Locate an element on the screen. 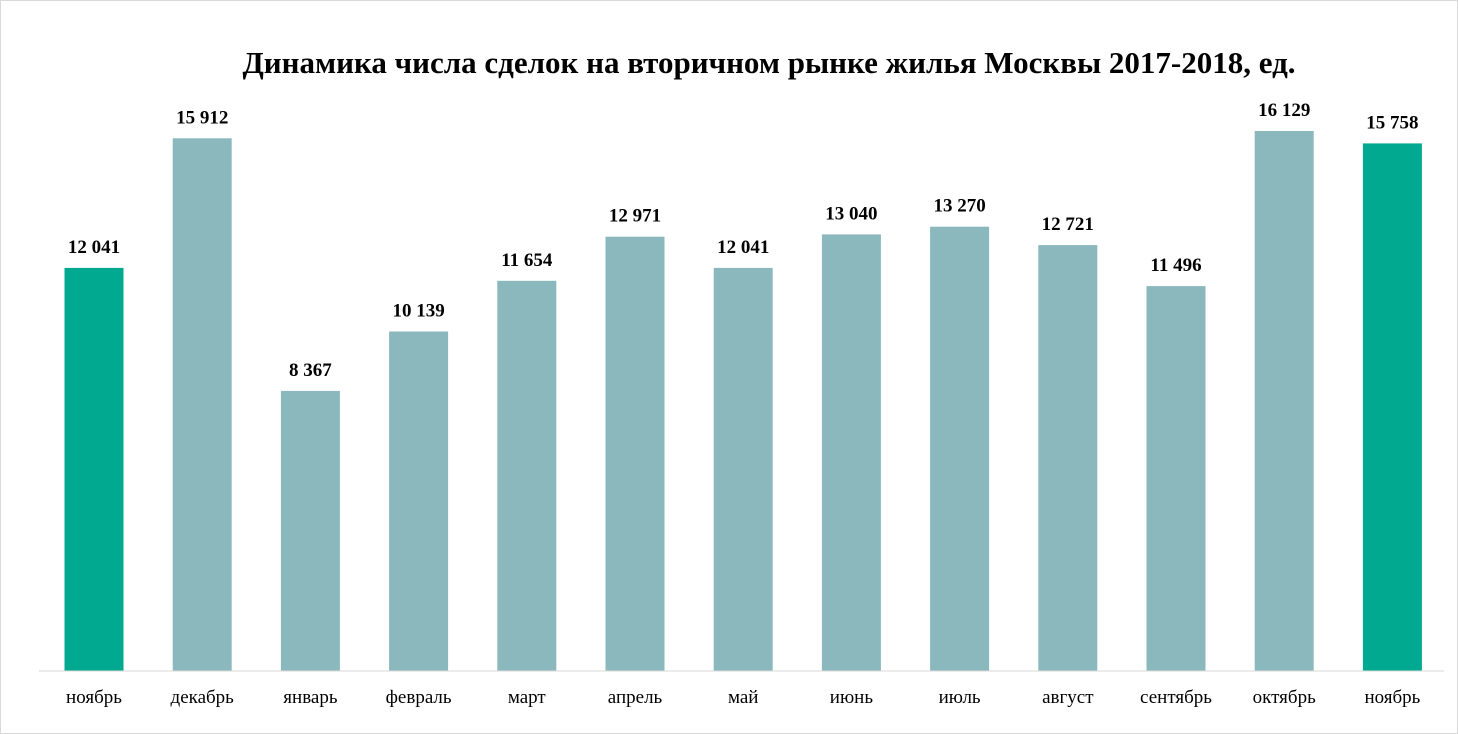  value-label-9: 12 721 is located at coordinates (1068, 224).